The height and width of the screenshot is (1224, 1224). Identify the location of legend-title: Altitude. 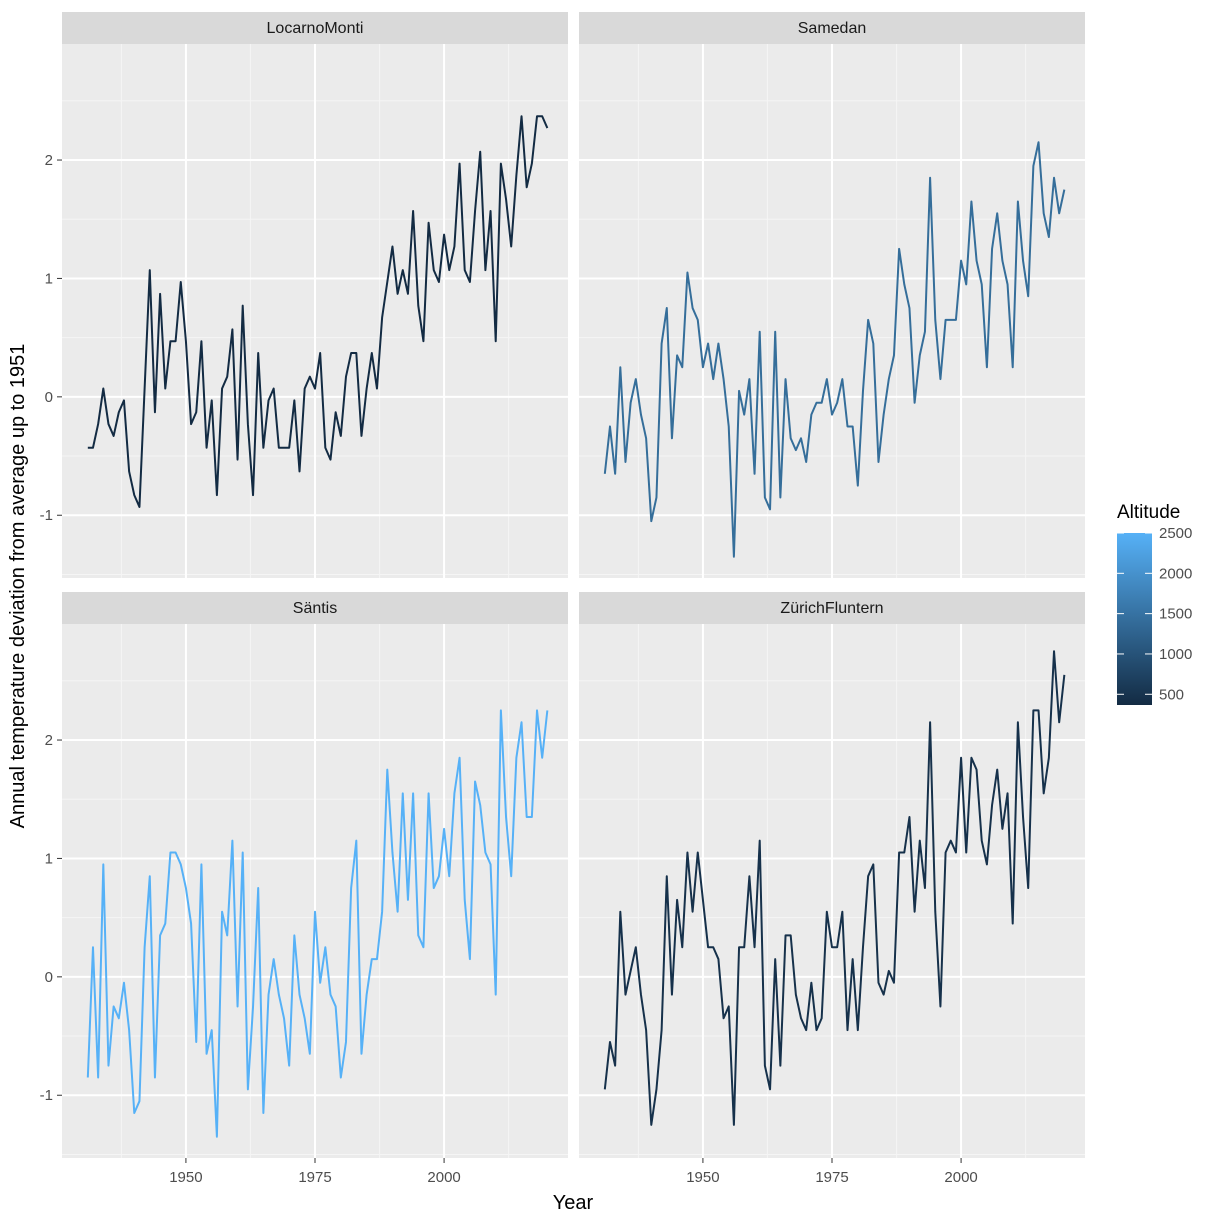
(1148, 512).